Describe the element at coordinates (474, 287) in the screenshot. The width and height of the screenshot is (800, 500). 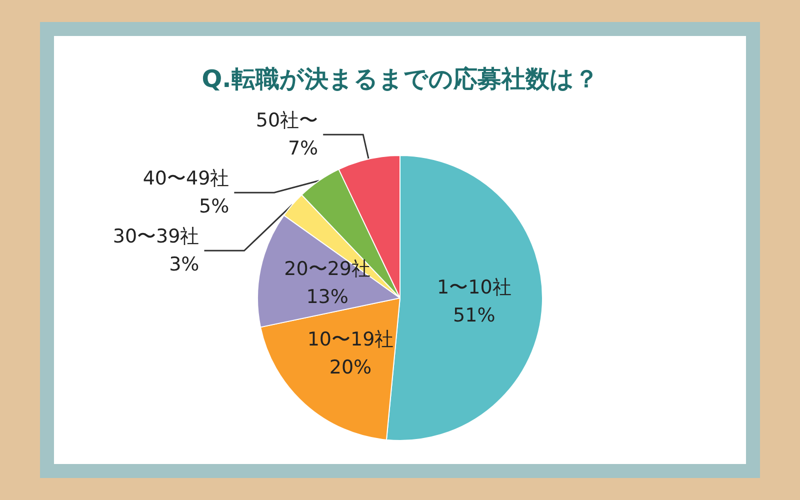
I see `slice-label: 1〜10社` at that location.